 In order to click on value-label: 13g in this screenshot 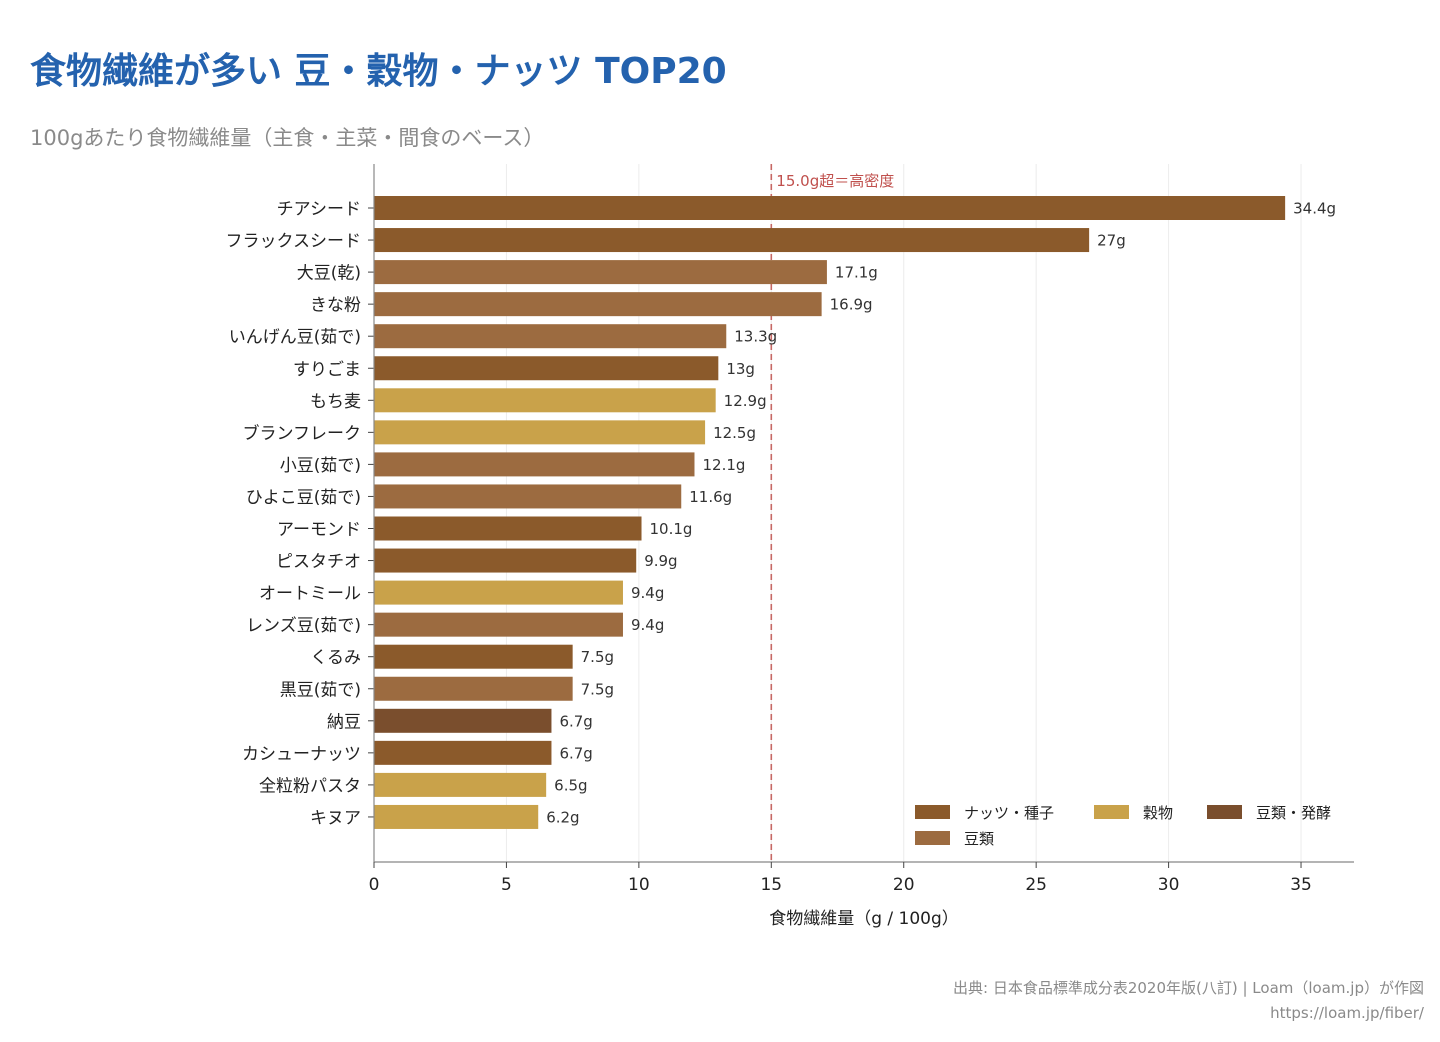, I will do `click(740, 369)`.